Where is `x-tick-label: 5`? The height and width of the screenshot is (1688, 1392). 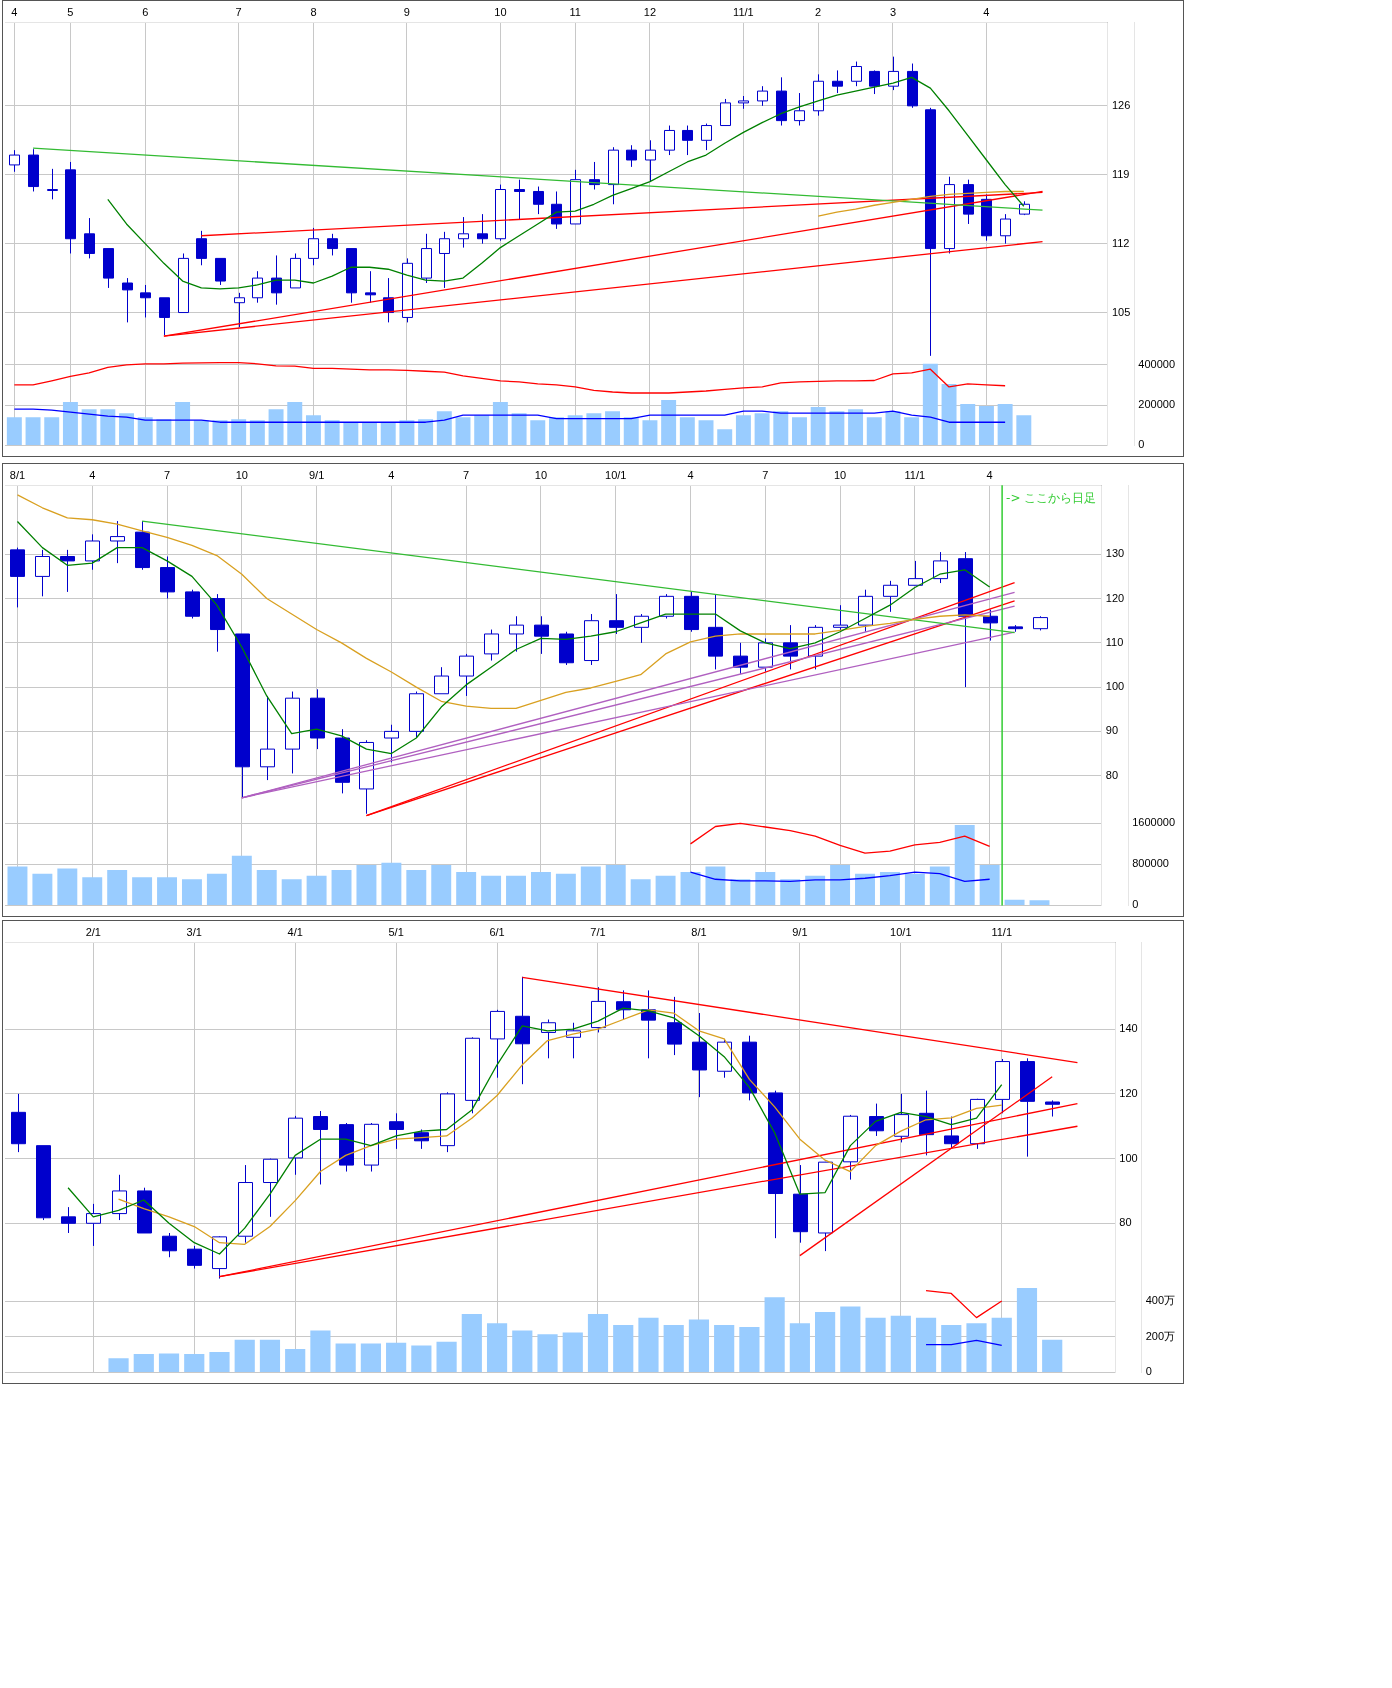
x-tick-label: 5 is located at coordinates (70, 11).